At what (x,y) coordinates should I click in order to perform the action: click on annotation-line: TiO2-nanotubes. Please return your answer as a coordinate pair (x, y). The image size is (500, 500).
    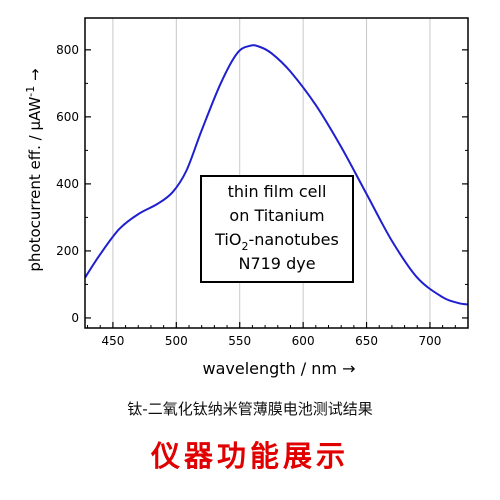
    Looking at the image, I should click on (276, 241).